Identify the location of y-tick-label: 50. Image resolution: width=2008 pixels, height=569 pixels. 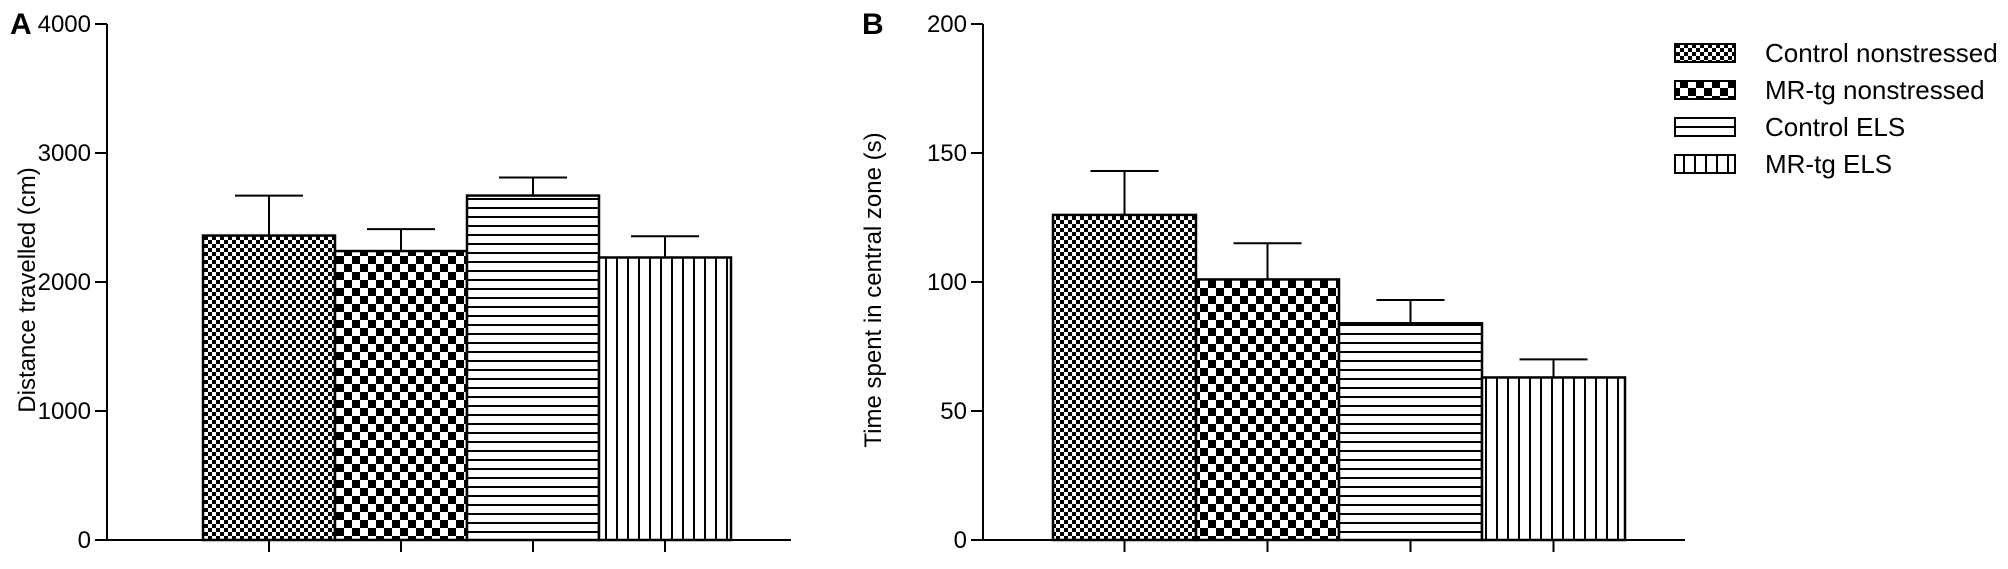
(953, 411).